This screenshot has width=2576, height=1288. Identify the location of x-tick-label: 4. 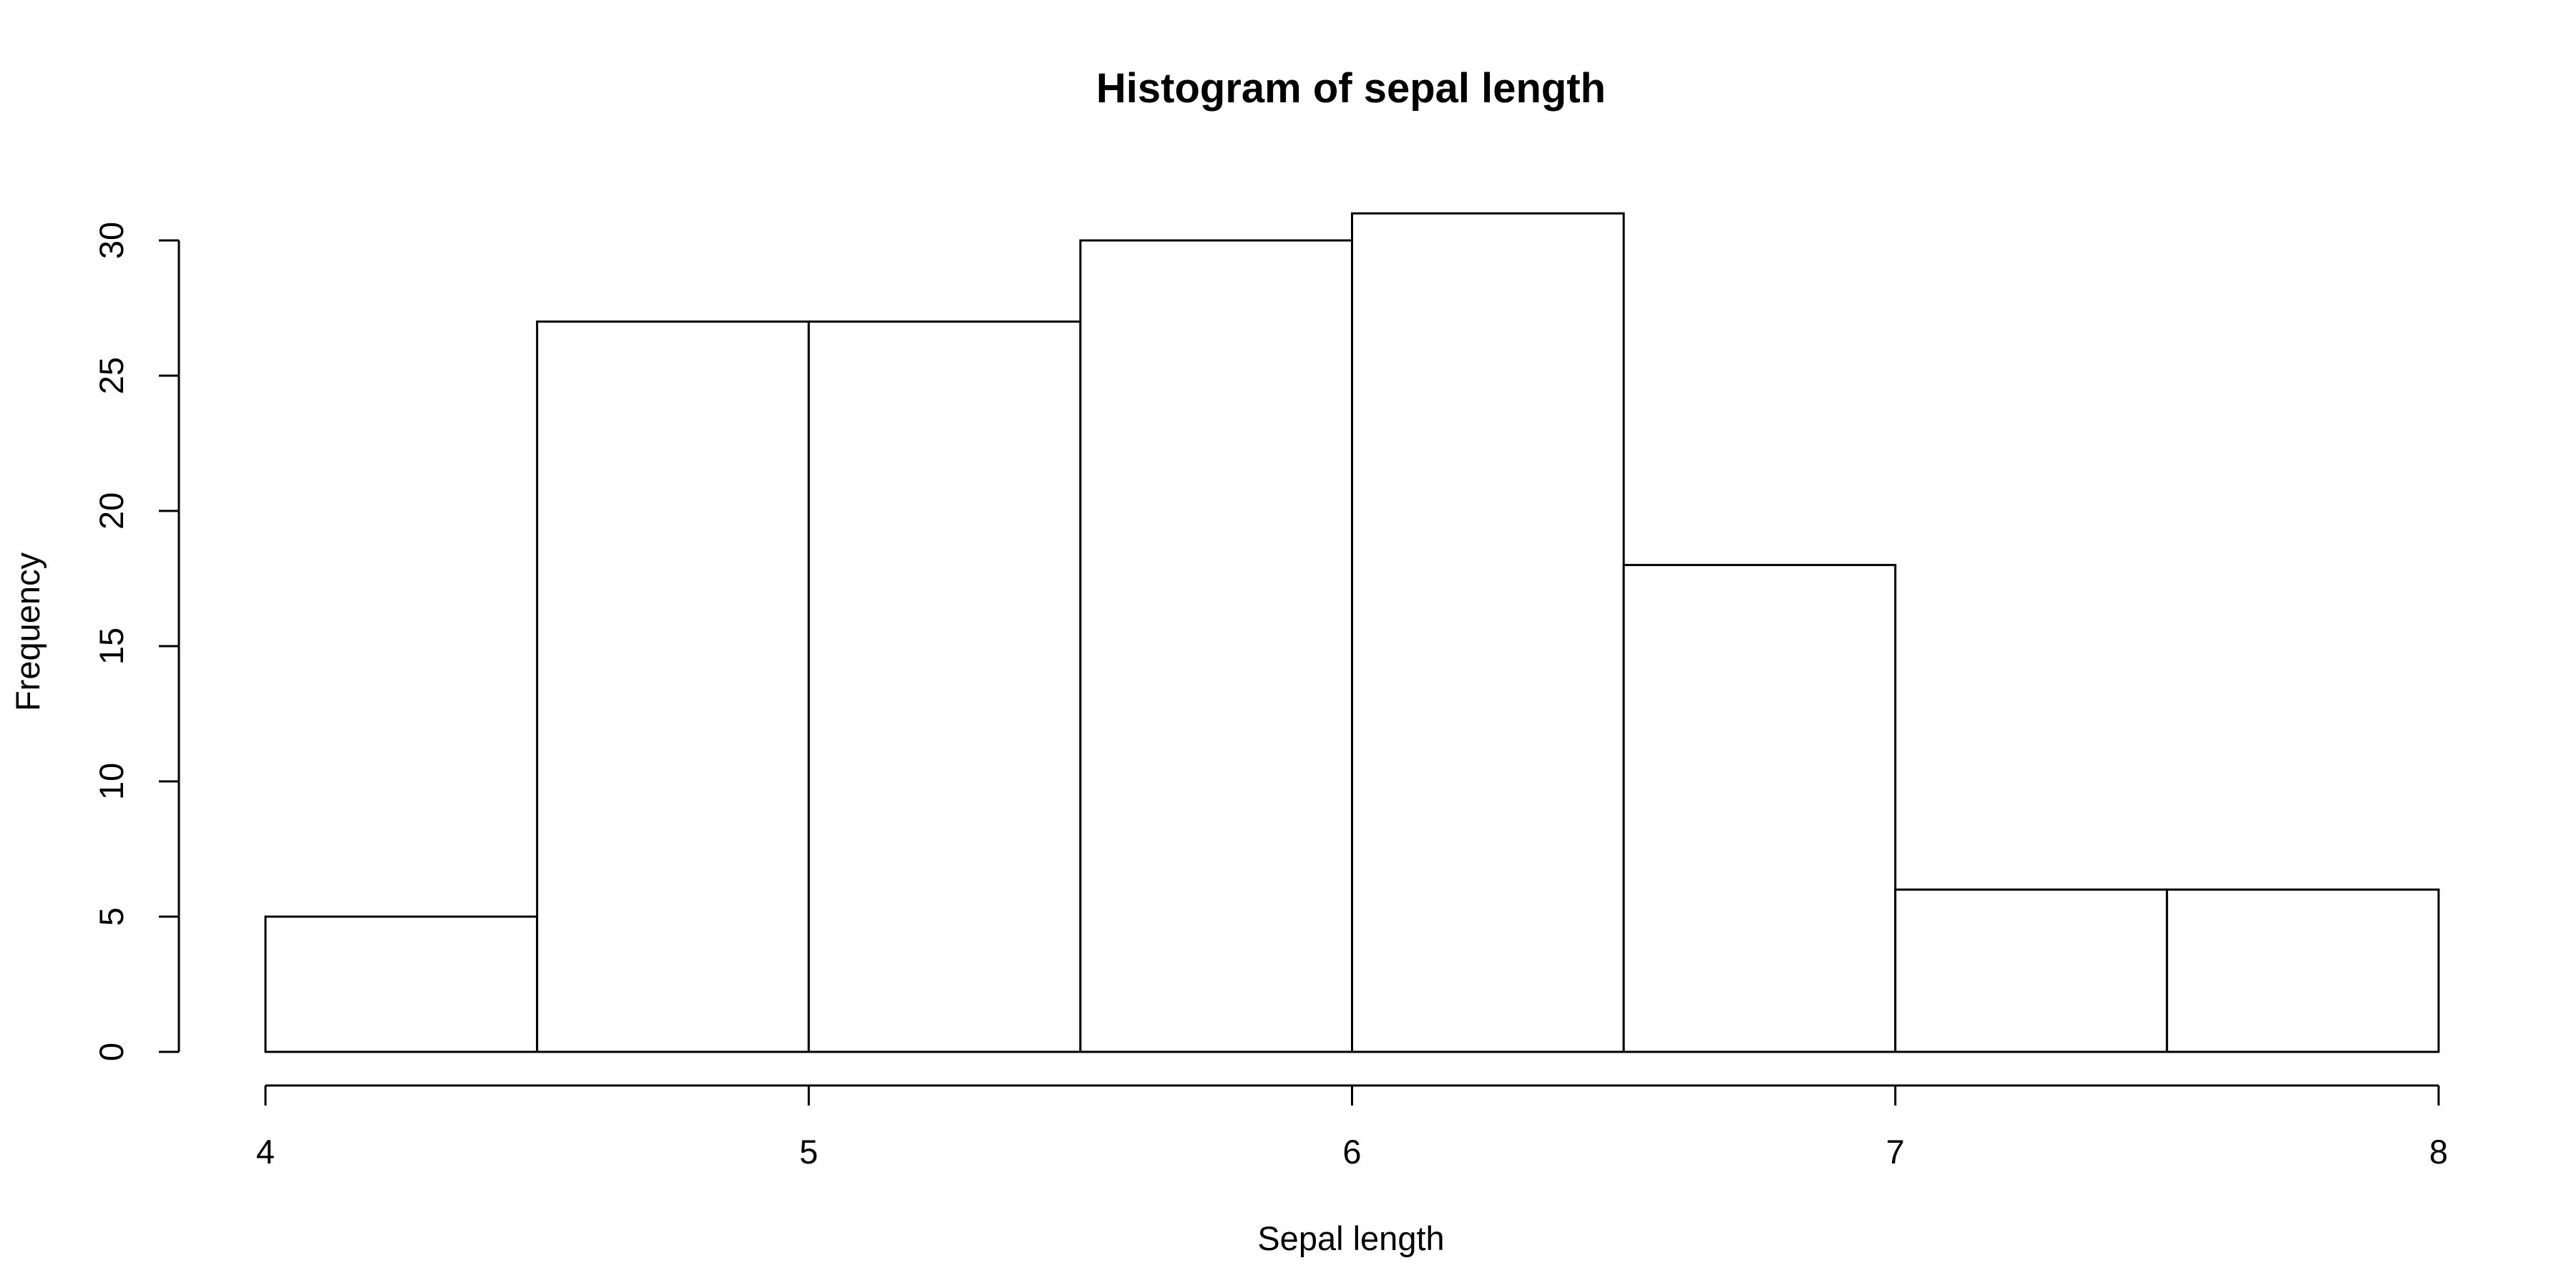
(265, 1152).